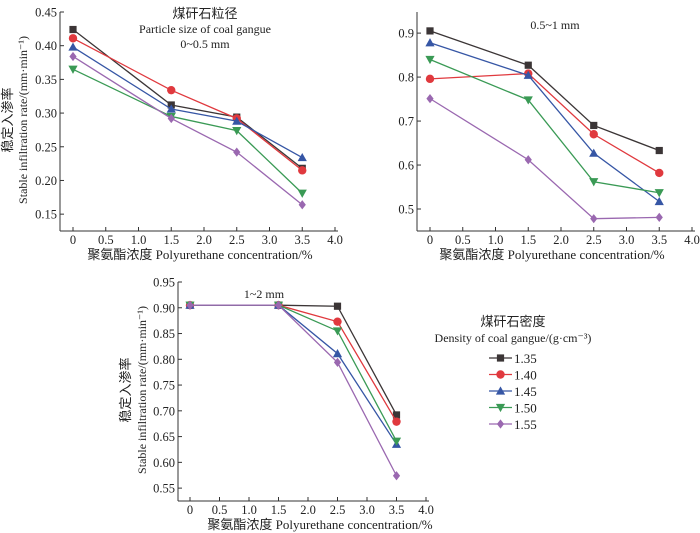  Describe the element at coordinates (406, 210) in the screenshot. I see `y-tick-label: 0.5` at that location.